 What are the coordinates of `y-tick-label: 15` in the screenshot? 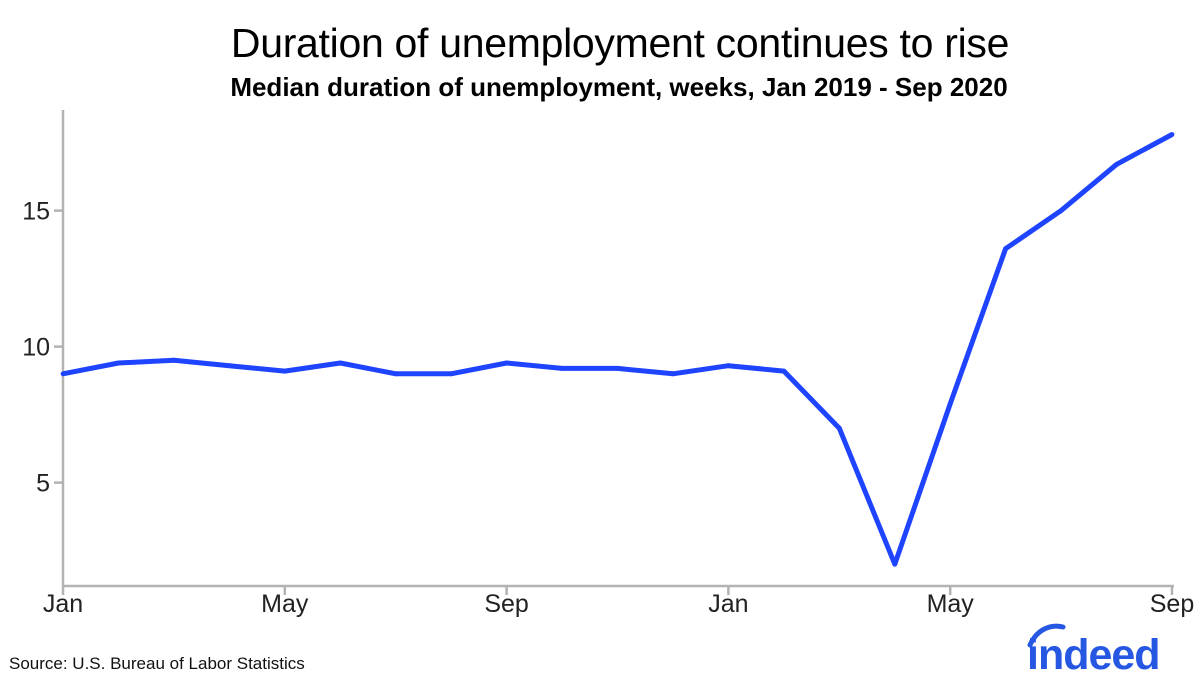 It's located at (36, 212).